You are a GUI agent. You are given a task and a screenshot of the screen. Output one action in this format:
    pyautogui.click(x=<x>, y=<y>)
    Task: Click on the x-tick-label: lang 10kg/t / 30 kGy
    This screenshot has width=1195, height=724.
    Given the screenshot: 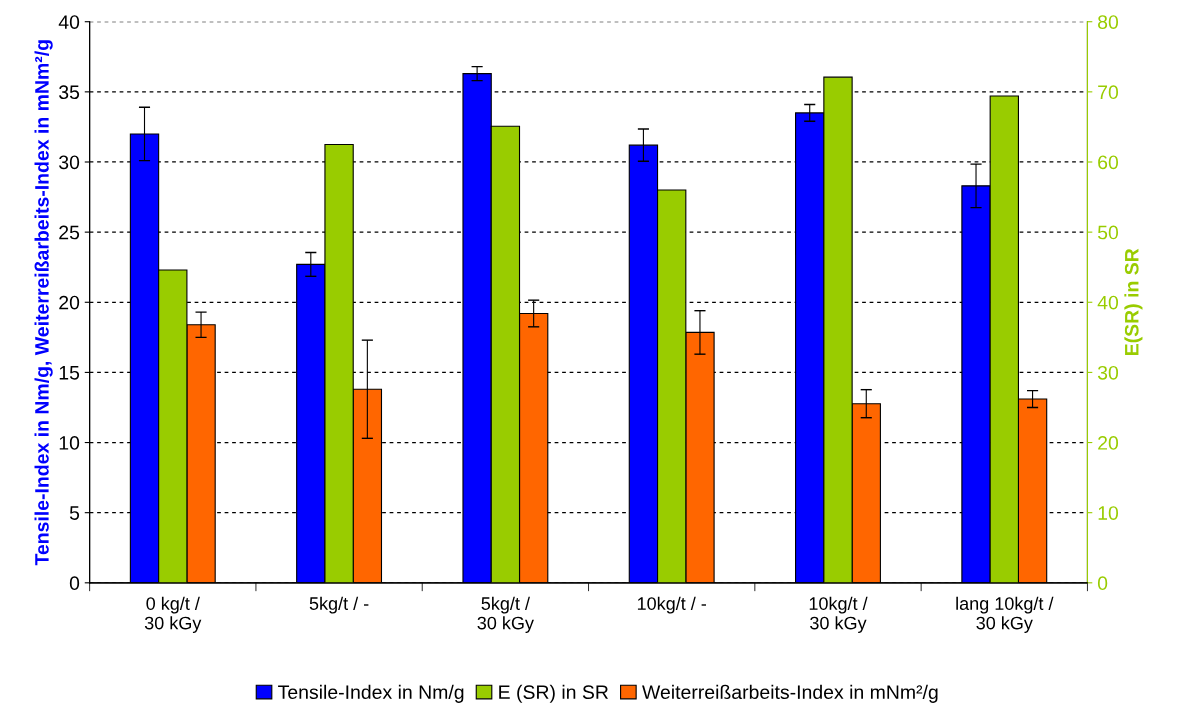 What is the action you would take?
    pyautogui.click(x=1005, y=614)
    